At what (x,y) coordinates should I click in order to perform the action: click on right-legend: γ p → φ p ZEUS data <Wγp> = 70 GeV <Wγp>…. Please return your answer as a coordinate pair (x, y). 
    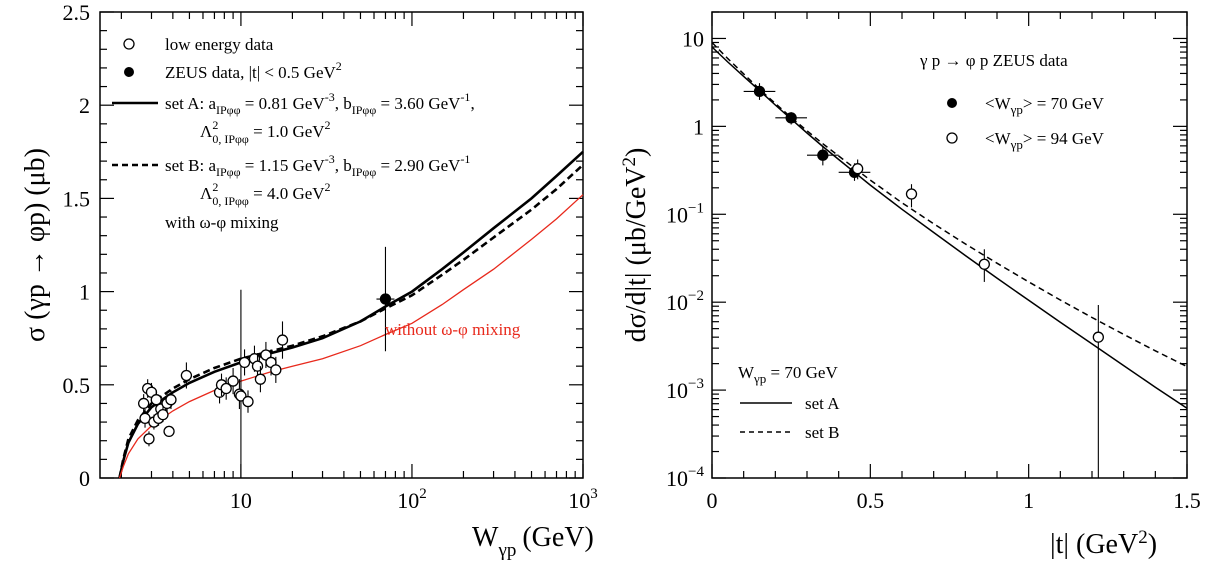
    Looking at the image, I should click on (1012, 101).